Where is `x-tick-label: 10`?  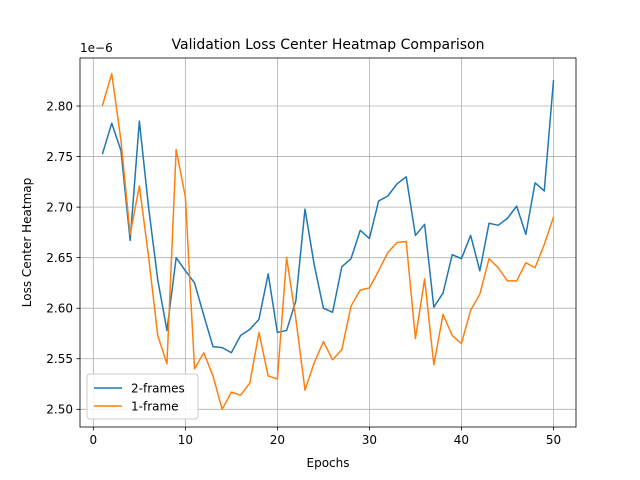 x-tick-label: 10 is located at coordinates (185, 440).